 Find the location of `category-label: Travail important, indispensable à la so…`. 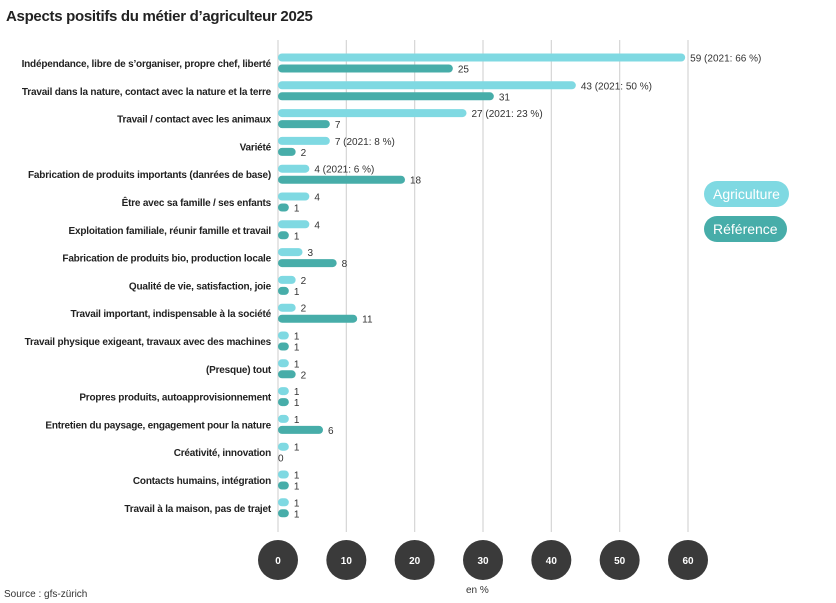

category-label: Travail important, indispensable à la so… is located at coordinates (170, 314).